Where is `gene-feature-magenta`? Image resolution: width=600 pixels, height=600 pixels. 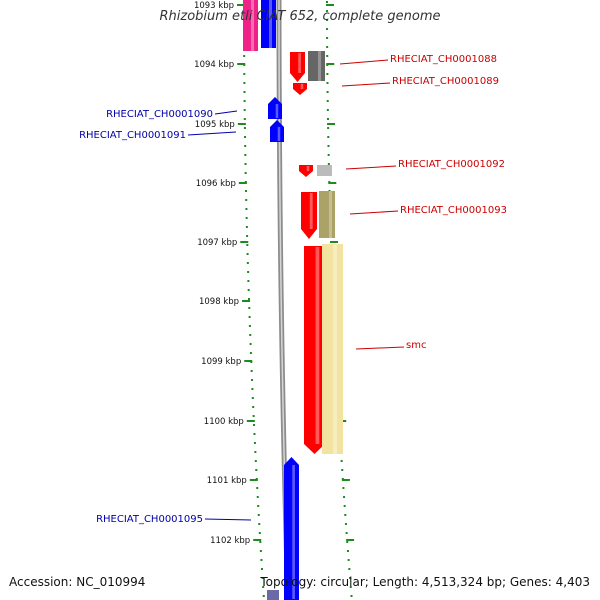
gene-feature-magenta is located at coordinates (250, 25).